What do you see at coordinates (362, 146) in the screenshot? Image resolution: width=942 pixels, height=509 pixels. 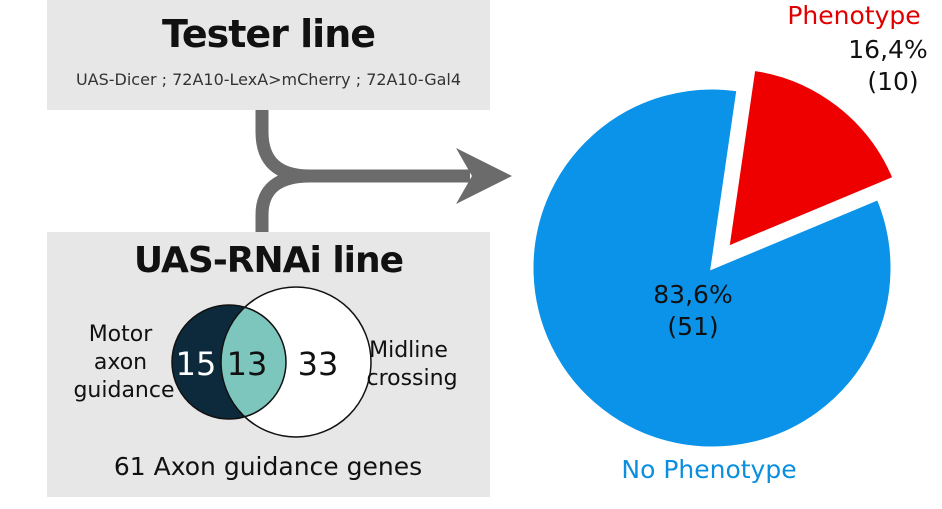 I see `arrow-branch-top` at bounding box center [362, 146].